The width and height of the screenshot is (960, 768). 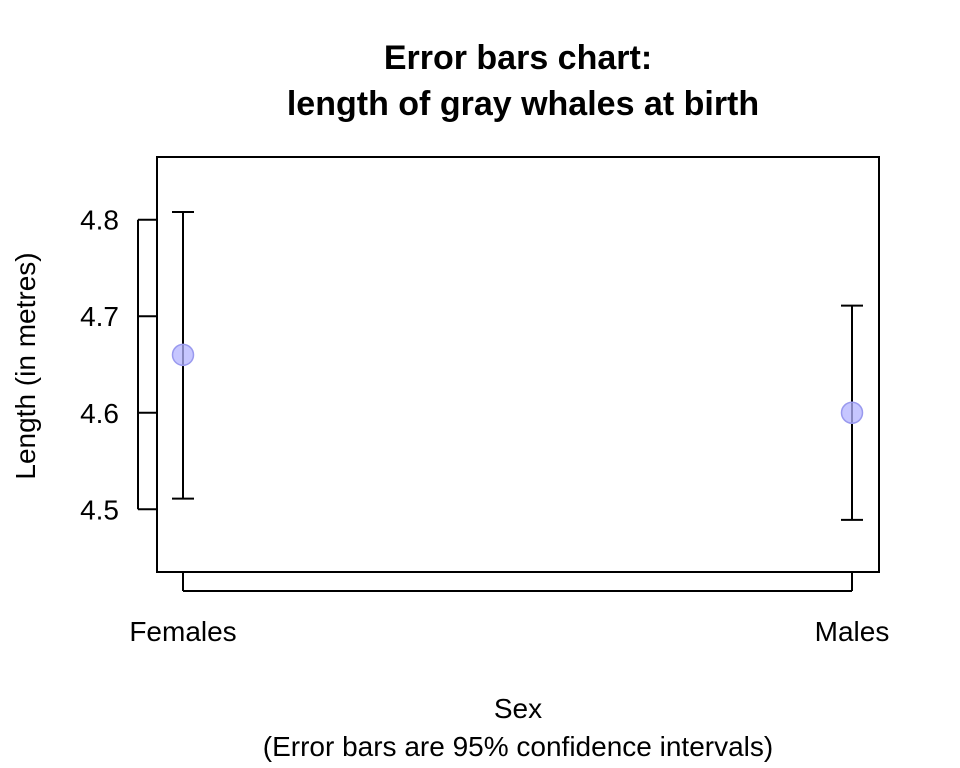 I want to click on y-tick-label: 4.8, so click(x=99, y=220).